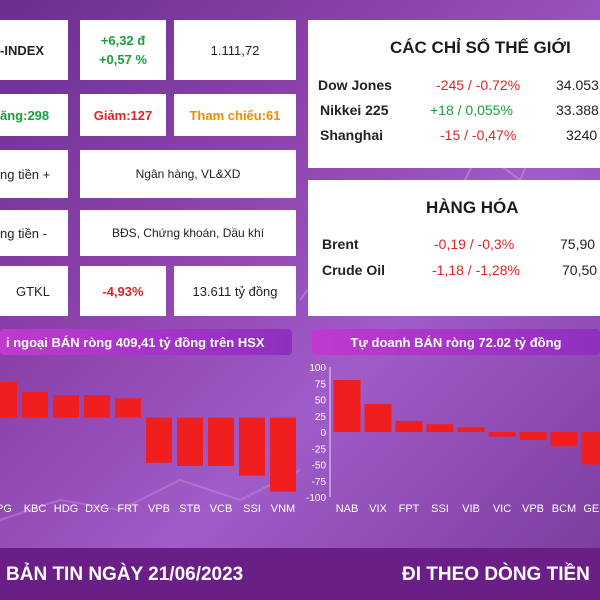 The height and width of the screenshot is (600, 600). I want to click on index-label-cell: -INDEX, so click(34, 50).